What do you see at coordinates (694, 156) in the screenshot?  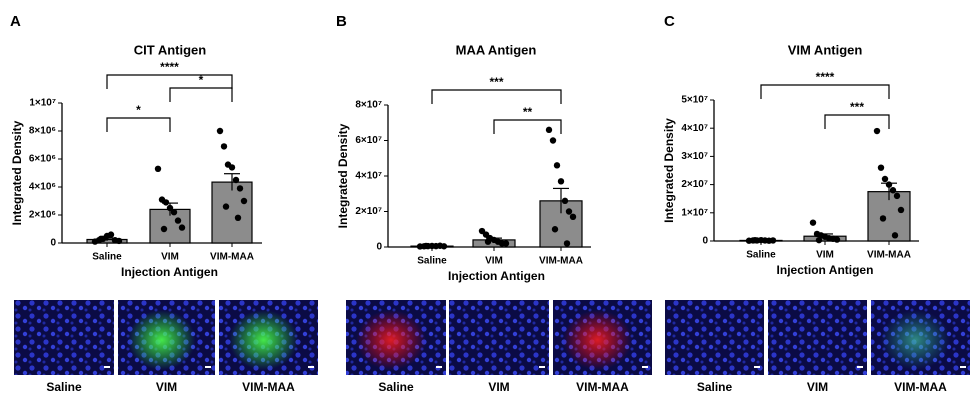 I see `y-tick-label: 3×10⁷` at bounding box center [694, 156].